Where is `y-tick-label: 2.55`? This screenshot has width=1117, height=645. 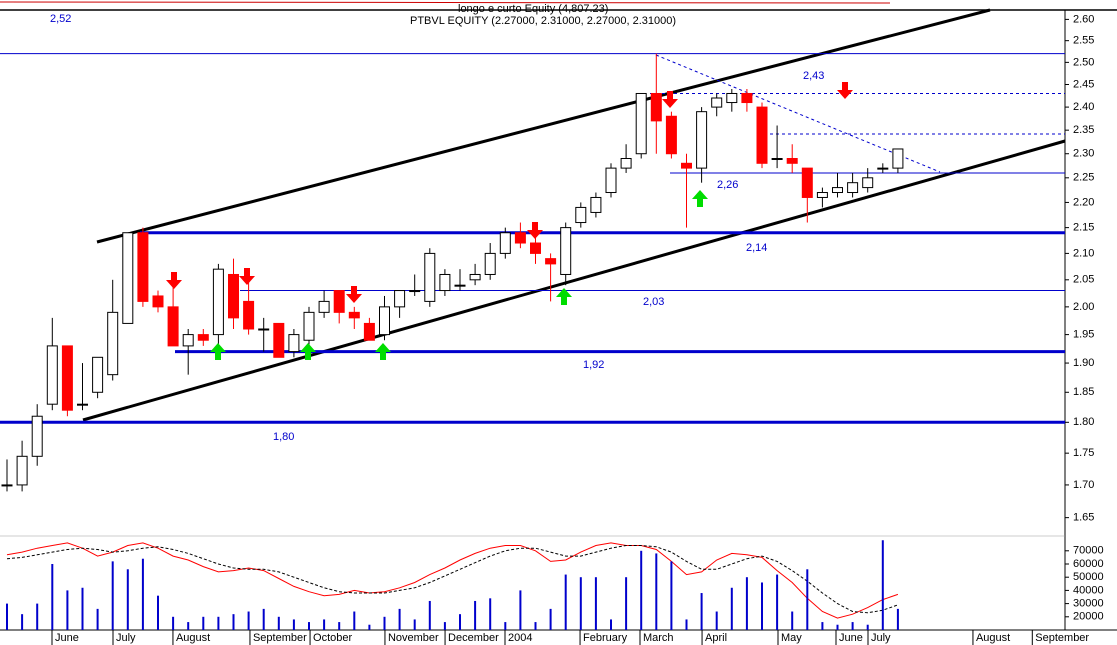
y-tick-label: 2.55 is located at coordinates (1083, 41).